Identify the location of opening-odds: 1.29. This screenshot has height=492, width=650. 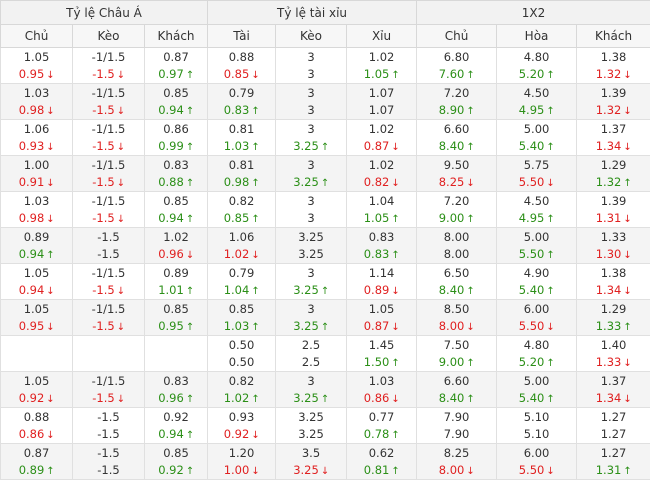
(613, 308).